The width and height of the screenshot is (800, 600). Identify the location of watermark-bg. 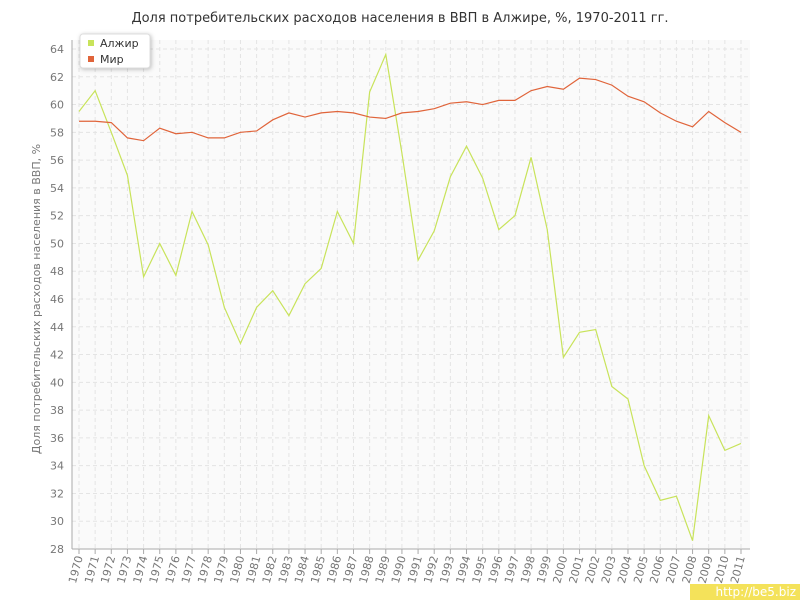
(745, 592).